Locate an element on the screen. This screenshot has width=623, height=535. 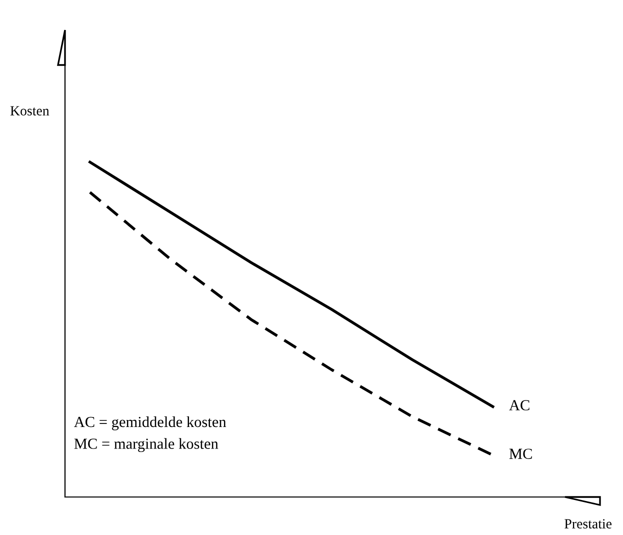
series-label: MC is located at coordinates (520, 453).